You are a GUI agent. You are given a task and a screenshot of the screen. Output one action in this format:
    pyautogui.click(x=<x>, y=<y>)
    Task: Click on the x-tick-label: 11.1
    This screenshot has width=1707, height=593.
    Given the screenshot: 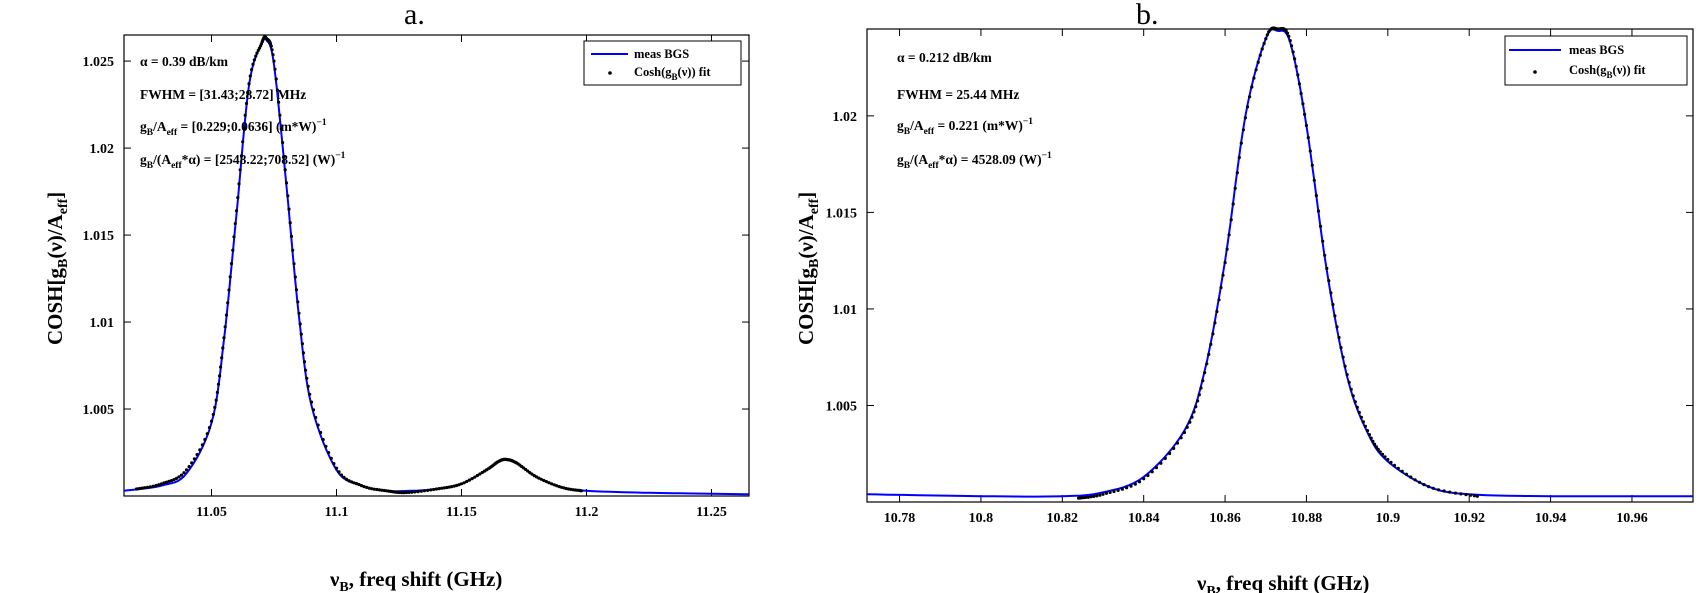 What is the action you would take?
    pyautogui.click(x=337, y=512)
    